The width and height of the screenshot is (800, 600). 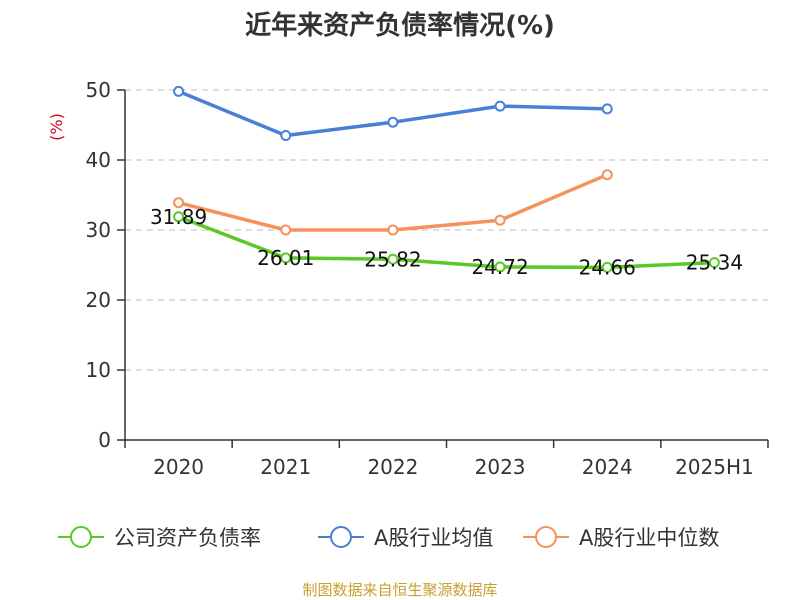 I want to click on y-tick-label: 50, so click(x=98, y=90).